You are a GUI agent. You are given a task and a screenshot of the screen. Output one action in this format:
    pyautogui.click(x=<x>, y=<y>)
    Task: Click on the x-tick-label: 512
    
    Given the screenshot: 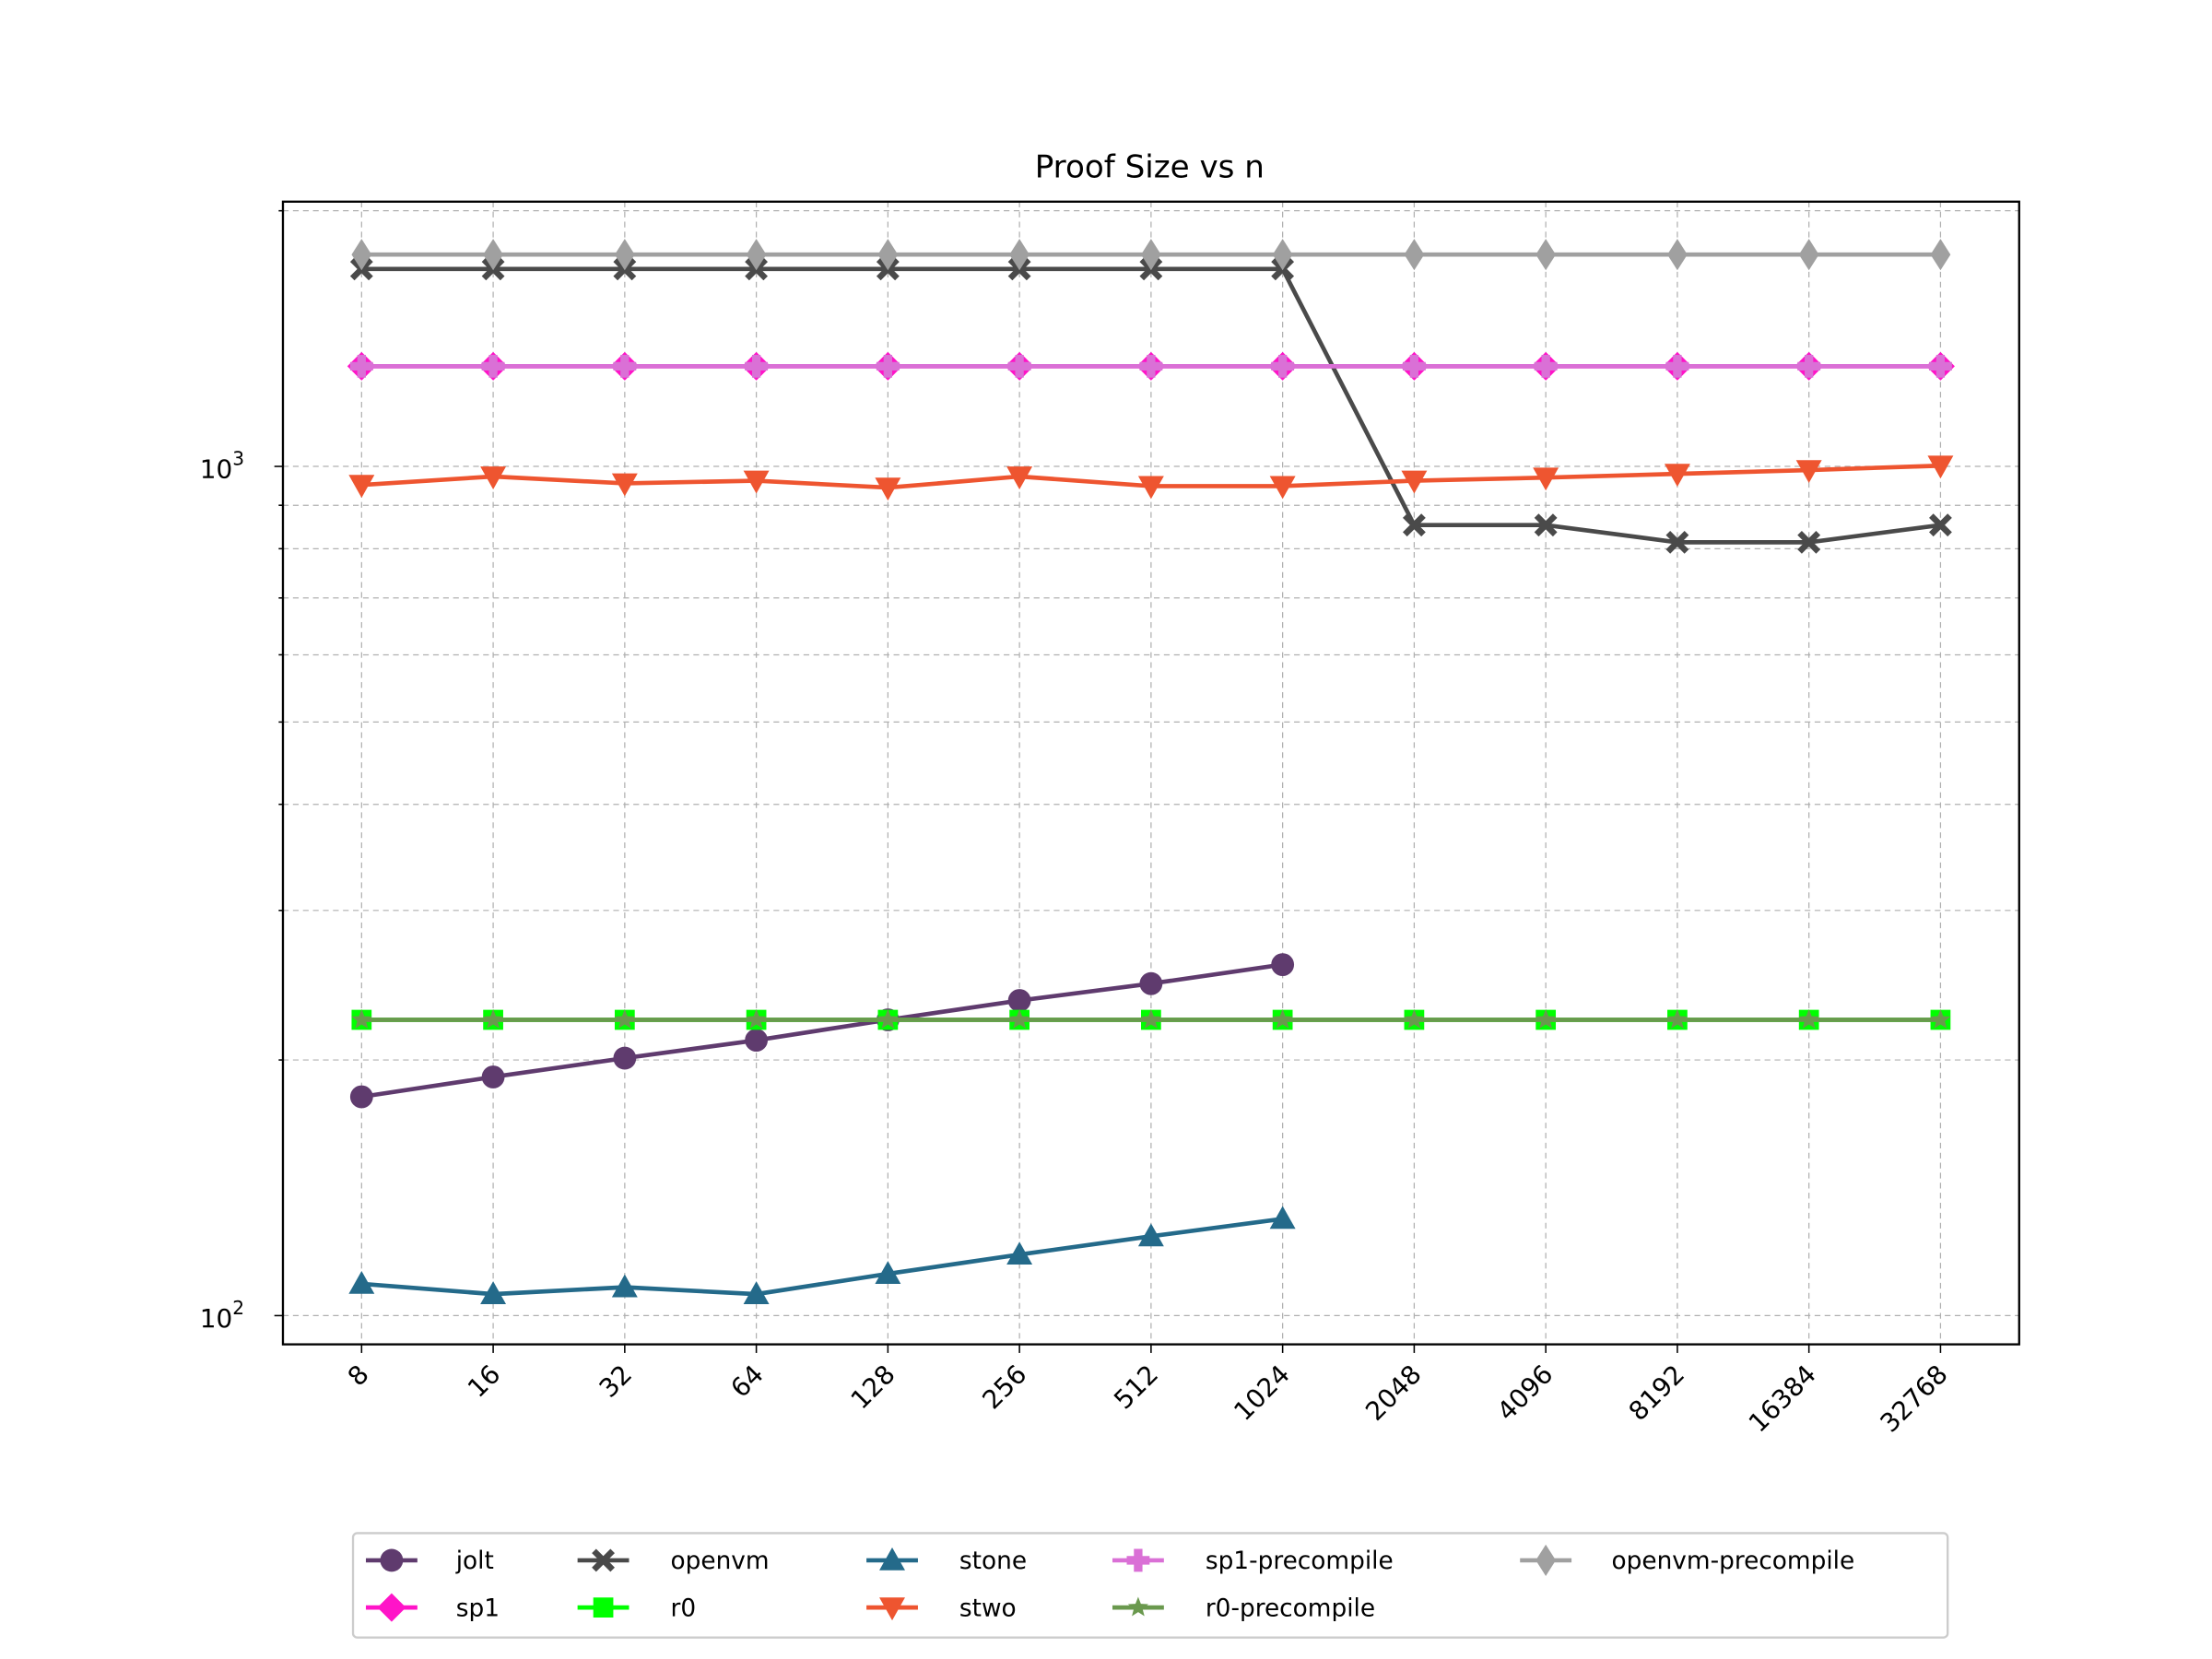 What is the action you would take?
    pyautogui.click(x=1136, y=1387)
    